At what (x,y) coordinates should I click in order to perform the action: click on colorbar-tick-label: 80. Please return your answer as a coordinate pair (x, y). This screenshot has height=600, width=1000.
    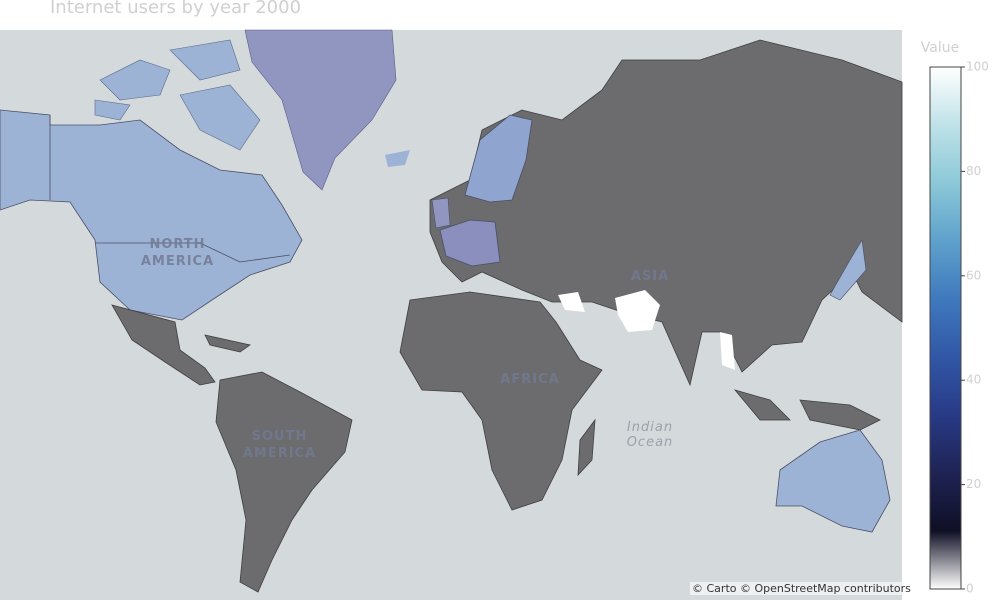
    Looking at the image, I should click on (973, 171).